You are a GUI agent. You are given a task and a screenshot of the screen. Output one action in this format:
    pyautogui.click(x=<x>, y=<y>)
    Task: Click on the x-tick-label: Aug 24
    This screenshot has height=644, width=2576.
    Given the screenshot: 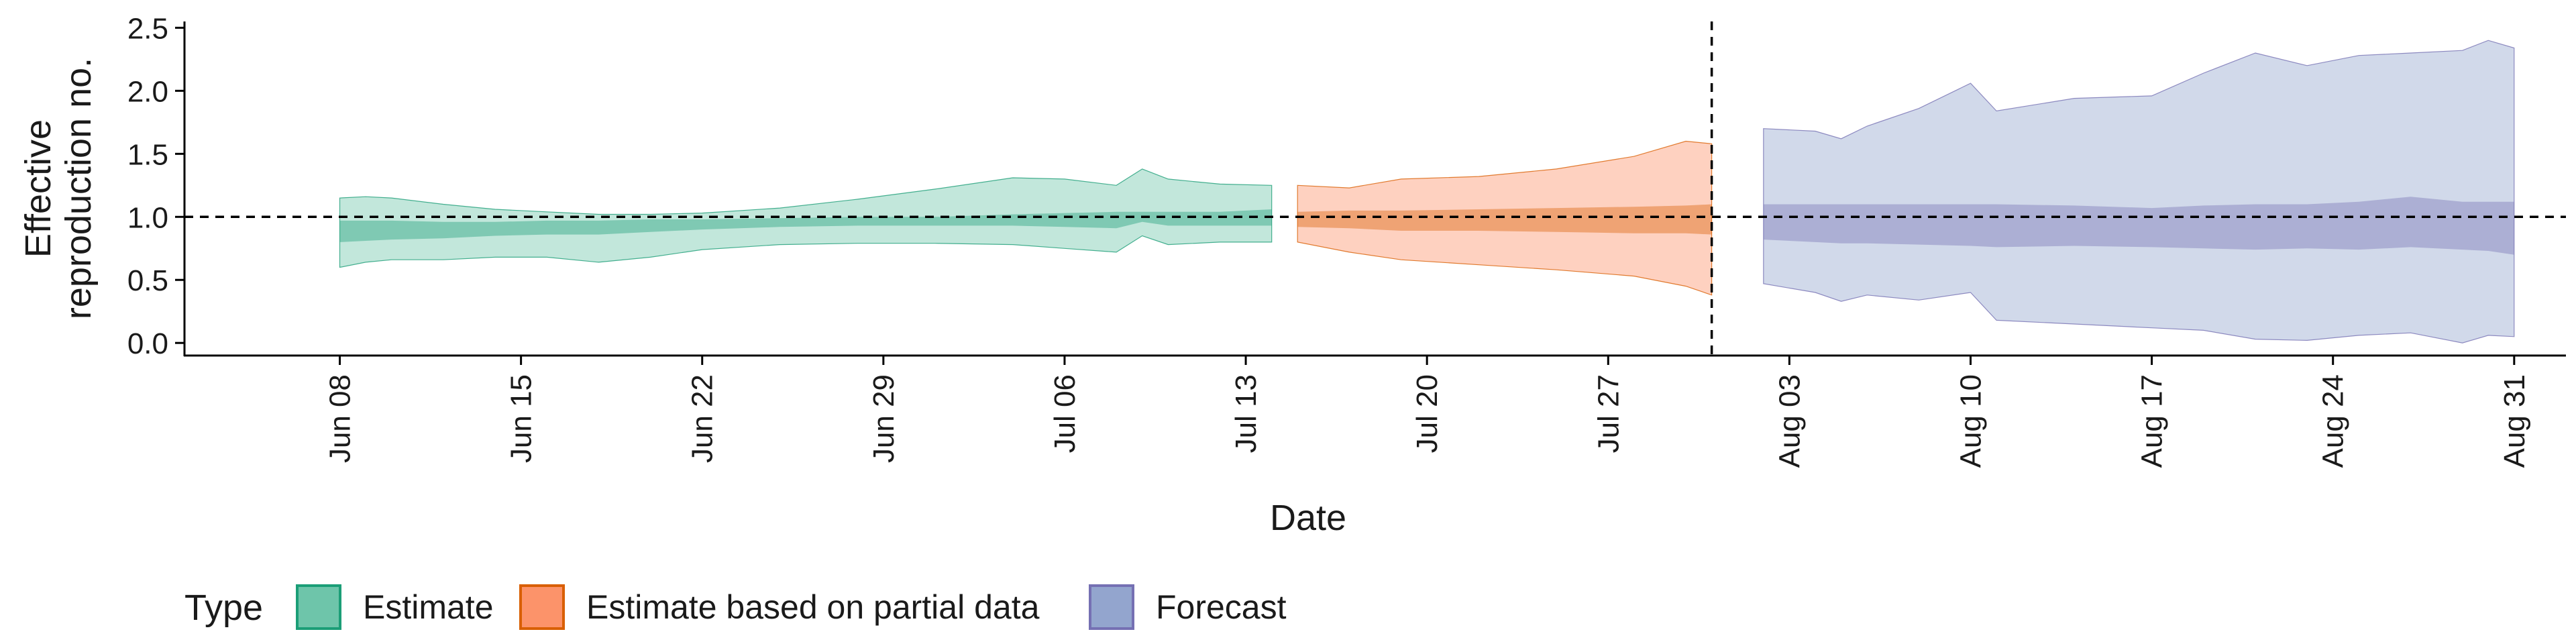 What is the action you would take?
    pyautogui.click(x=2333, y=421)
    